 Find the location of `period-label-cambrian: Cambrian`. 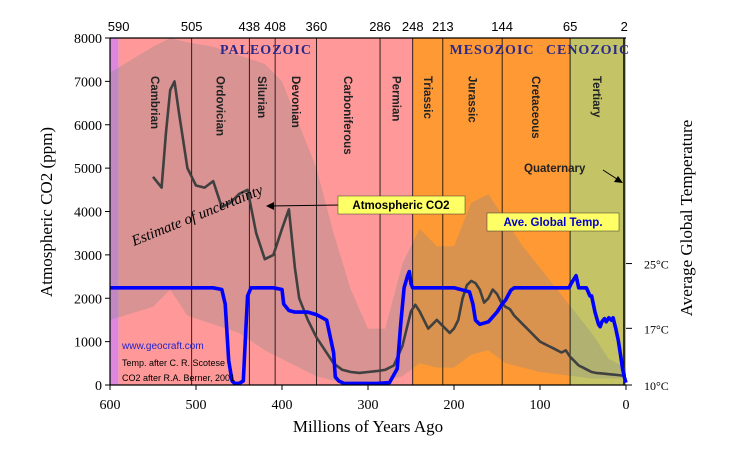

period-label-cambrian: Cambrian is located at coordinates (154, 102).